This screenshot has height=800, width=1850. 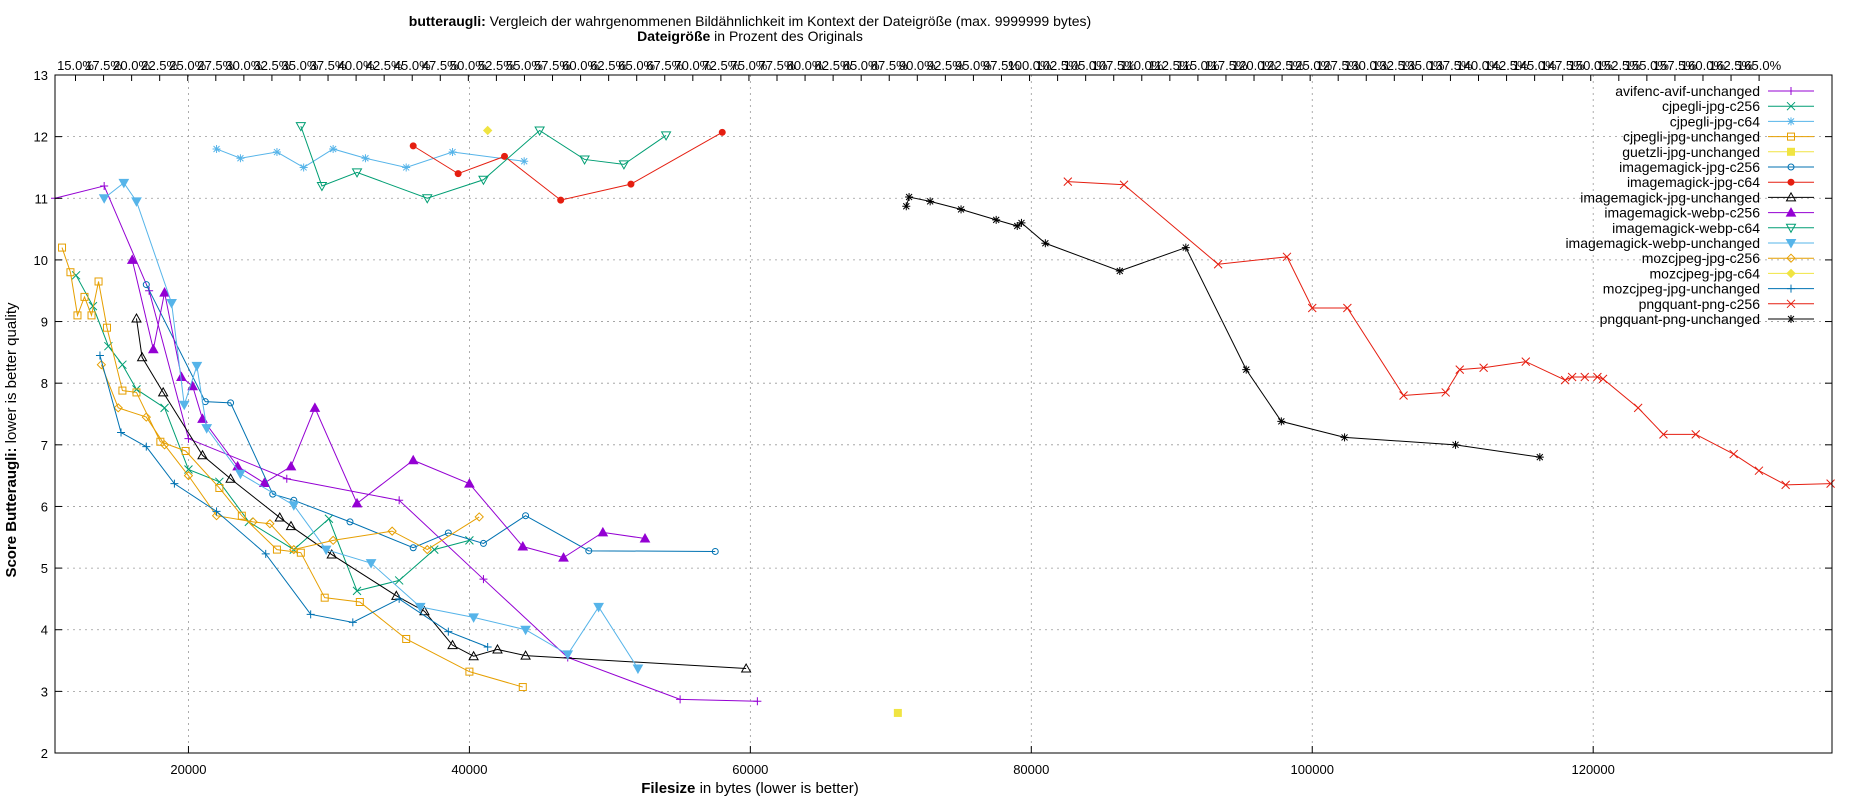 I want to click on legend-label: imagemagick-jpg-c256, so click(x=1689, y=167).